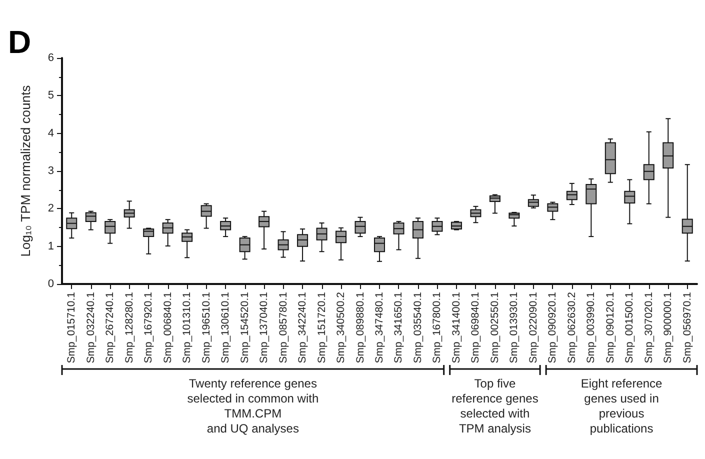 This screenshot has height=459, width=705. I want to click on x-tick-label: Smp_151720.1, so click(322, 328).